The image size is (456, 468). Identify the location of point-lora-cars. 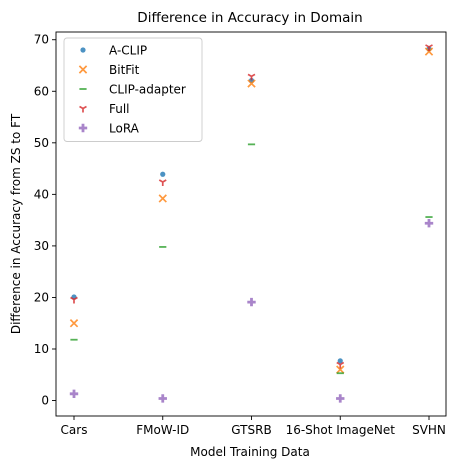
(74, 394).